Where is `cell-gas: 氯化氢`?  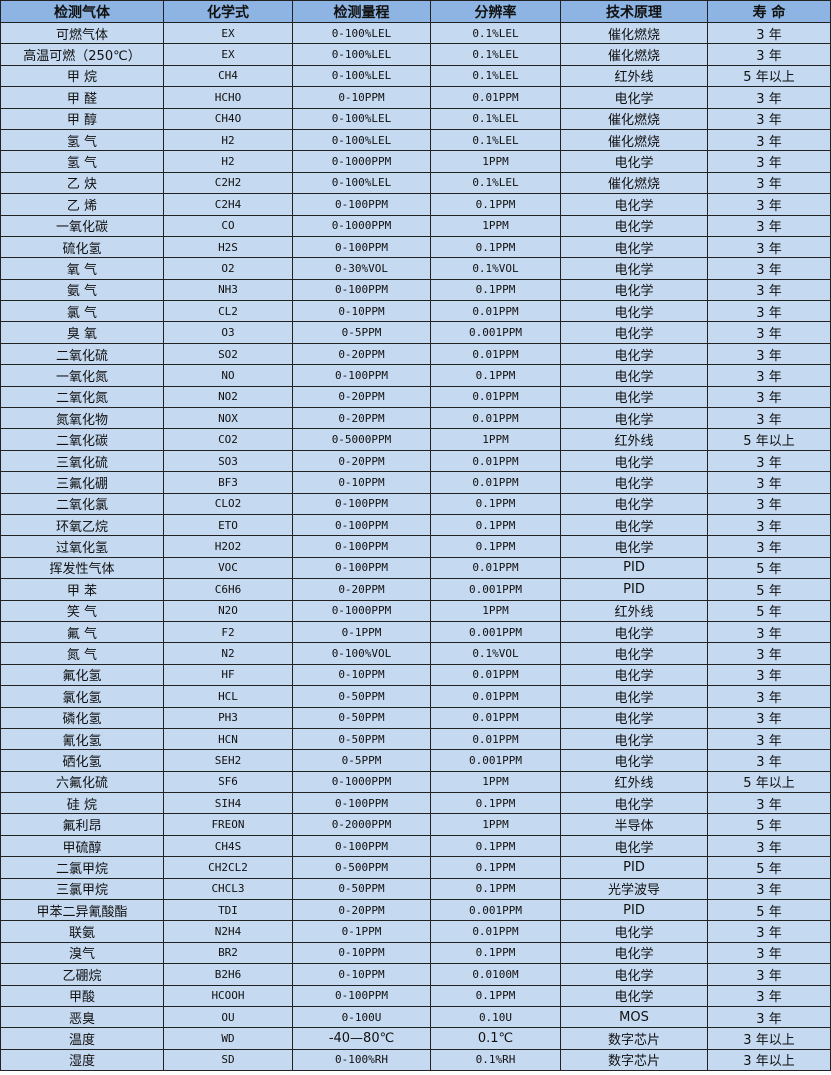
cell-gas: 氯化氢 is located at coordinates (82, 696).